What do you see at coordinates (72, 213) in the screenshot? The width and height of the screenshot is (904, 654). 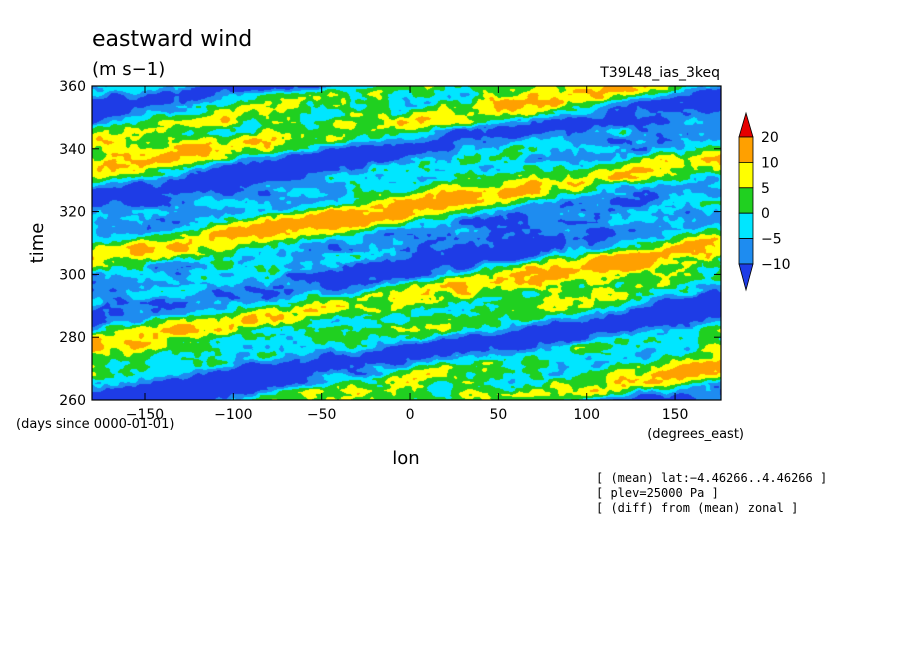 I see `y-tick-label: 320` at bounding box center [72, 213].